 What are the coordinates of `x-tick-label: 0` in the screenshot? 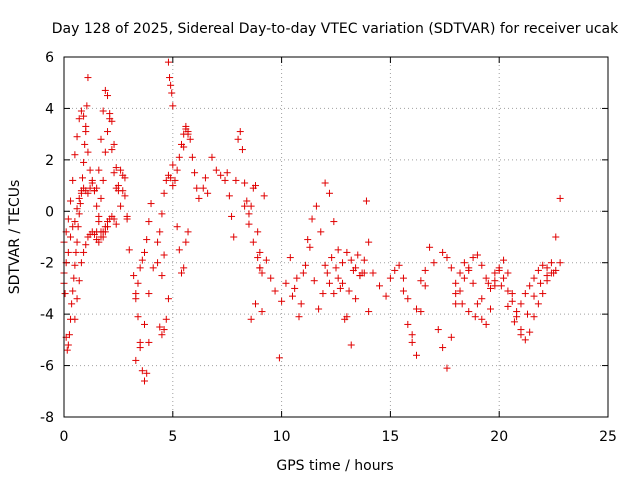 It's located at (64, 437).